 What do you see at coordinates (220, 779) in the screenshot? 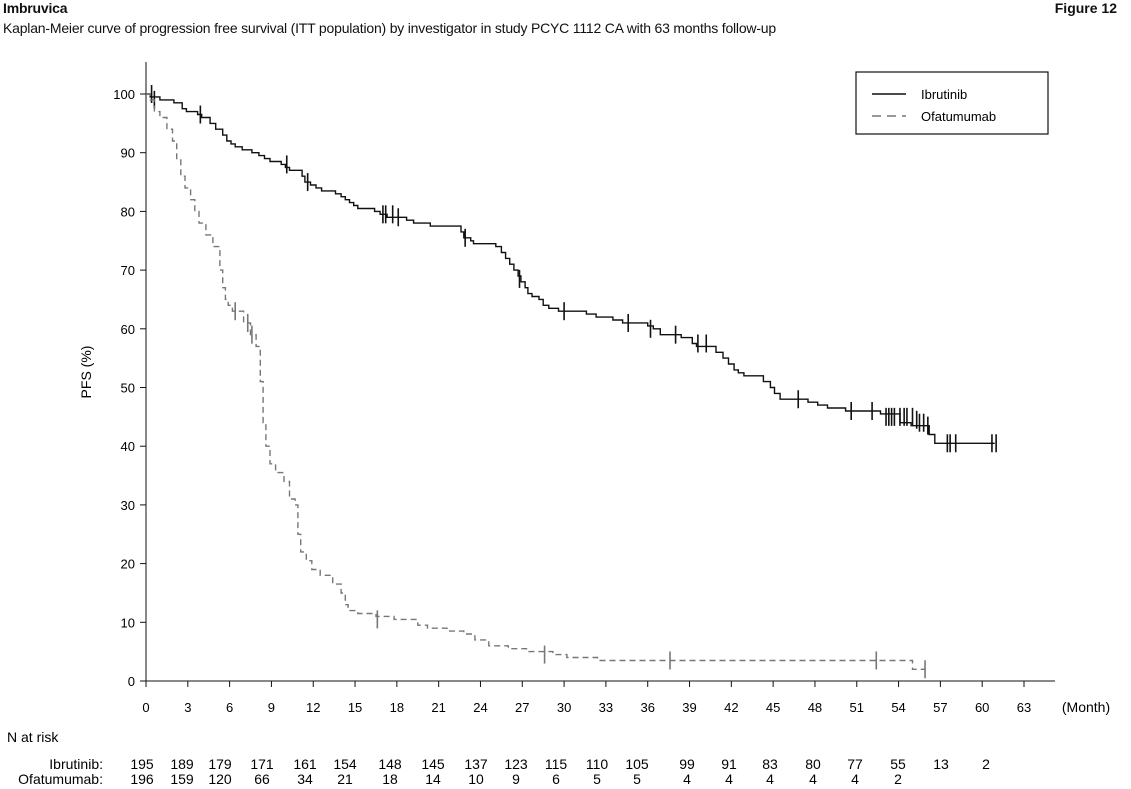
I see `risk-count: 120` at bounding box center [220, 779].